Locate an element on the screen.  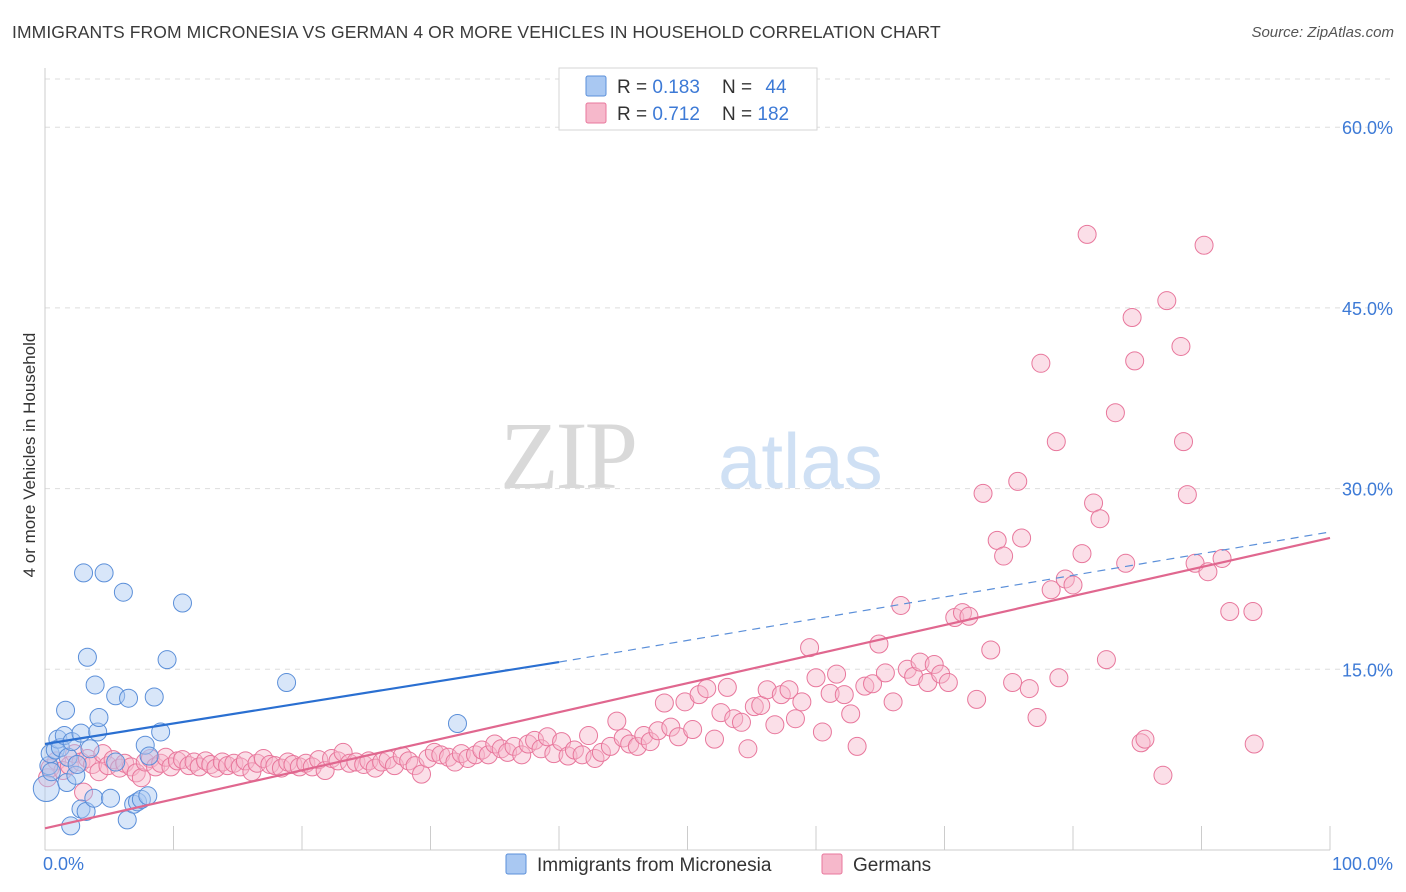
legend-r-label-1: R = is located at coordinates (634, 87).